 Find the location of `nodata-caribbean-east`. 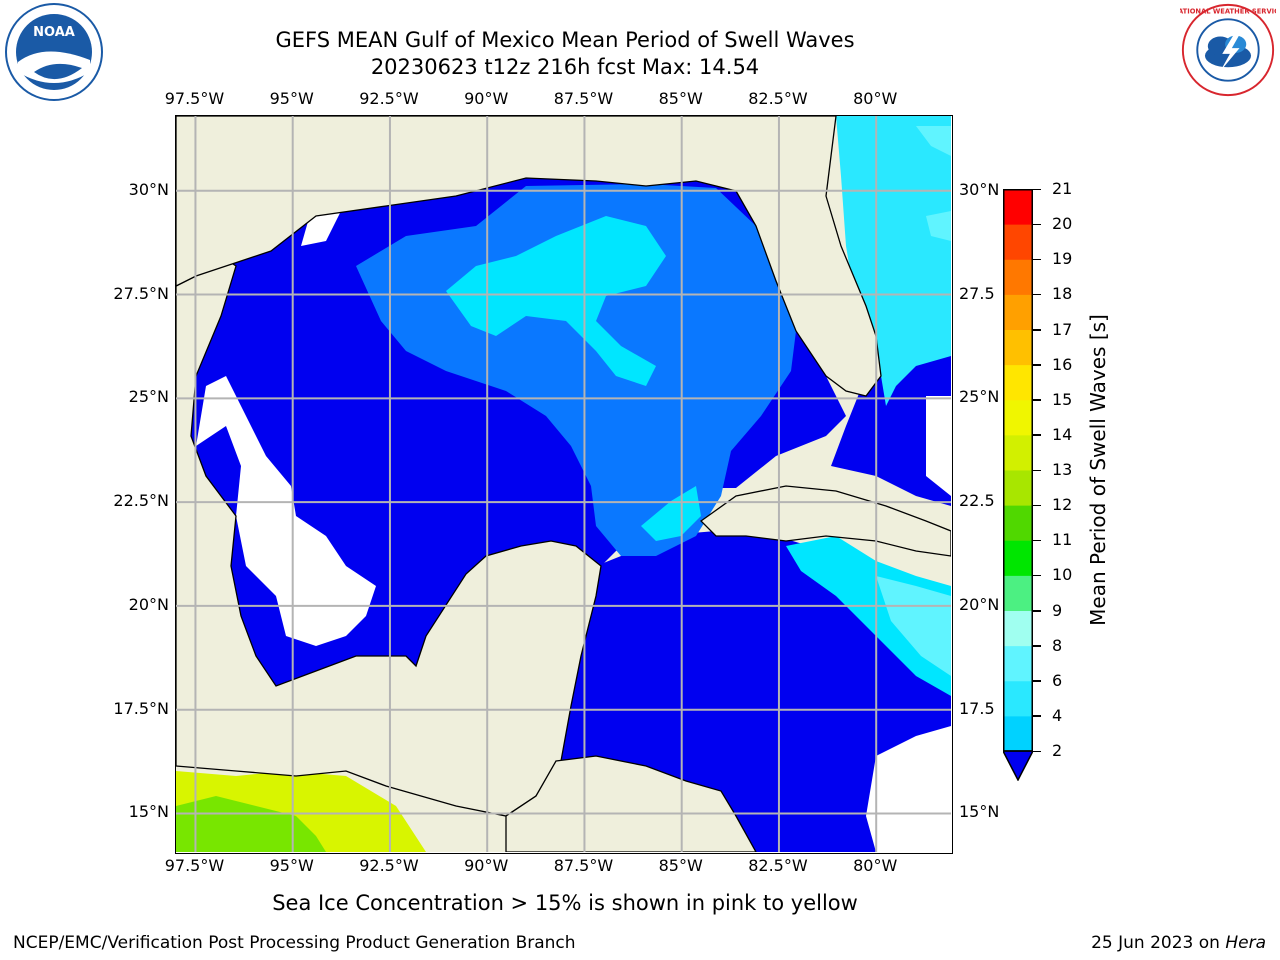

nodata-caribbean-east is located at coordinates (908, 789).